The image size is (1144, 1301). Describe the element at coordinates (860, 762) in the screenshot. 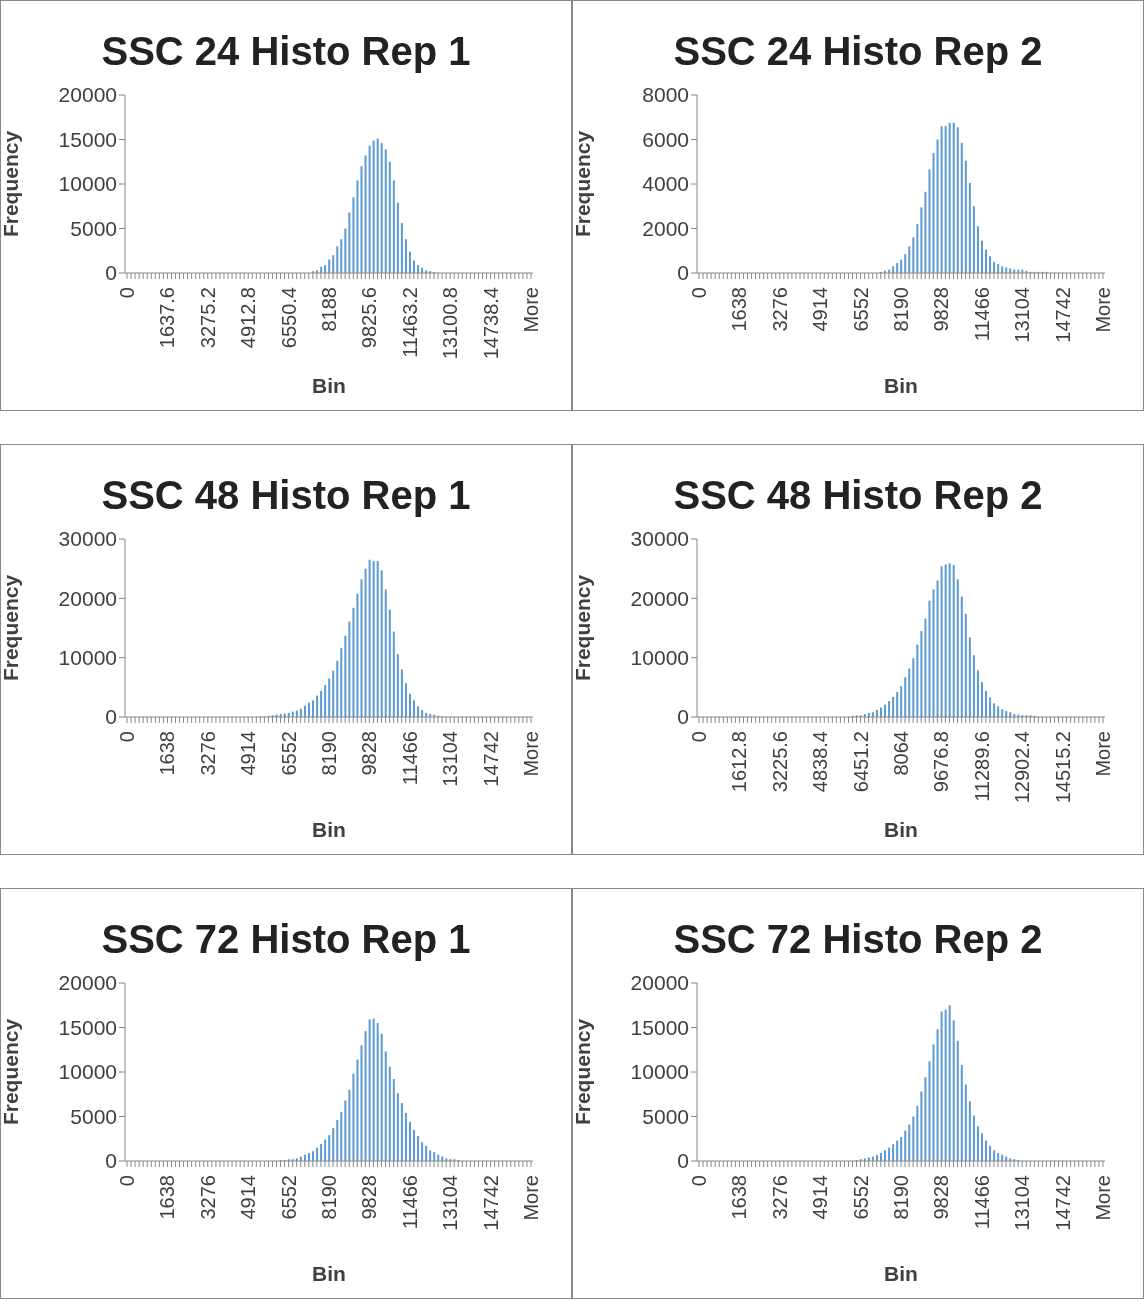

I see `x-tick-label: 6451.2` at that location.